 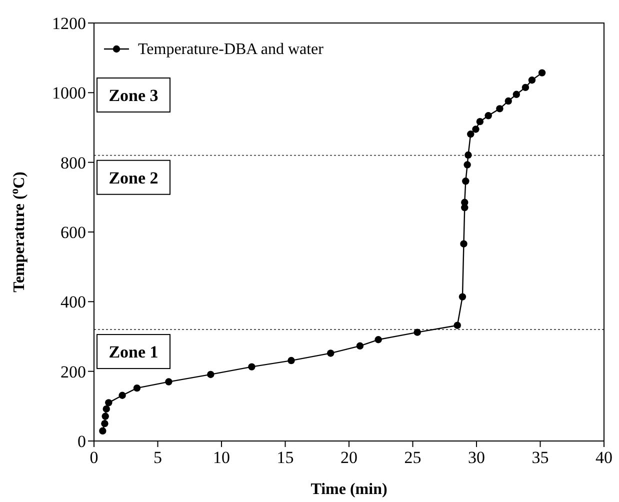 I want to click on y-tick-label: 1000, so click(x=69, y=93).